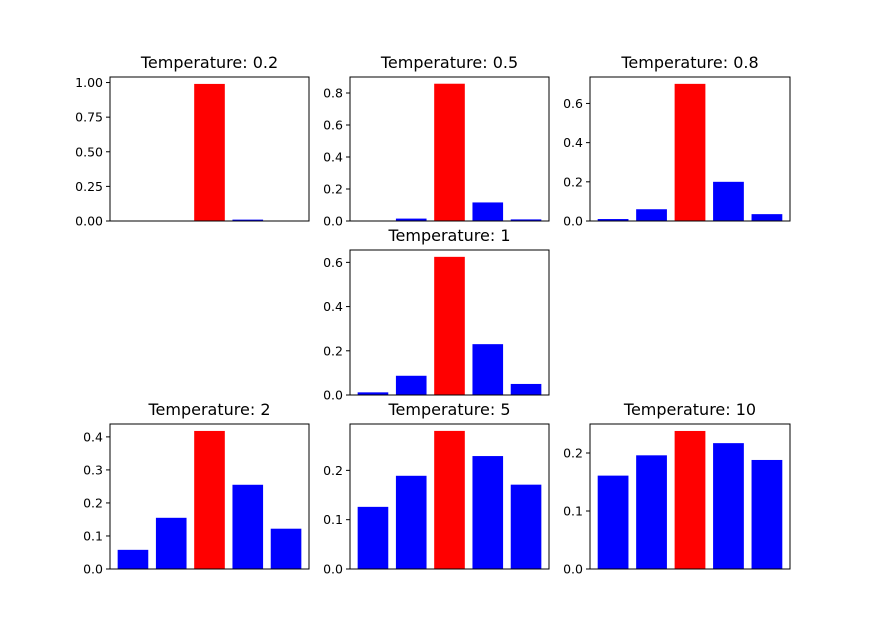 The image size is (877, 639). Describe the element at coordinates (689, 409) in the screenshot. I see `subplot-title: Temperature: 10` at that location.